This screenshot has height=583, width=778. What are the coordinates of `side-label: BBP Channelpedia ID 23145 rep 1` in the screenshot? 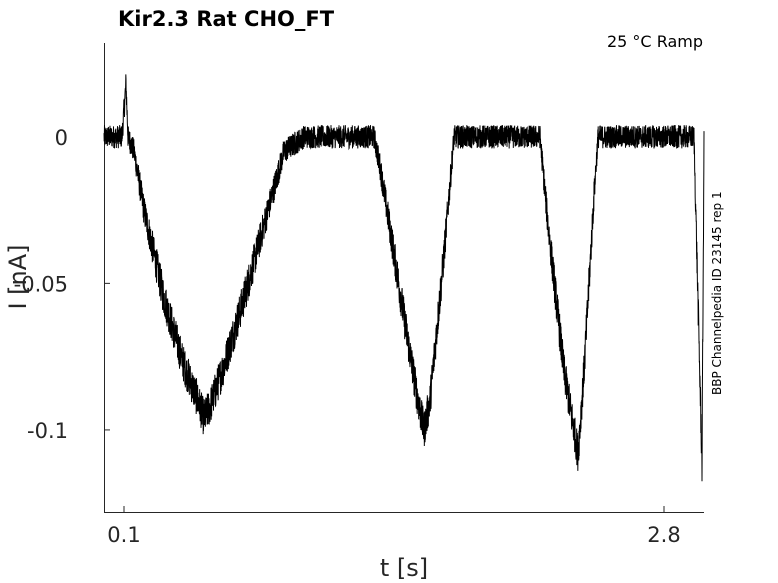 It's located at (717, 293).